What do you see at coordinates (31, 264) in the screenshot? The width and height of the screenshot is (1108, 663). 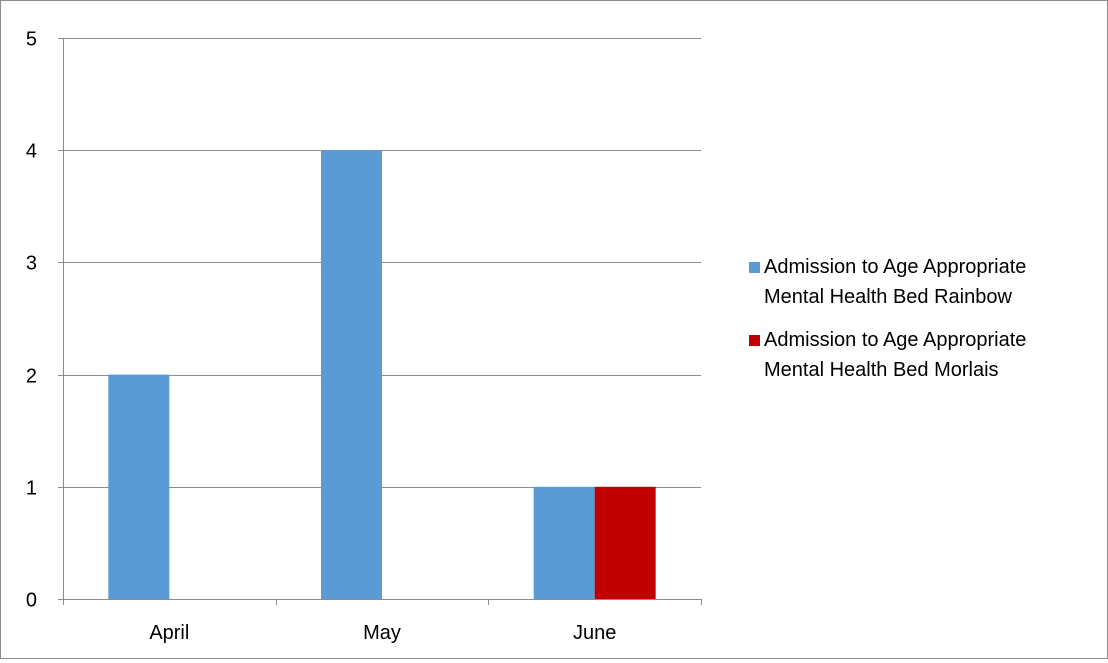 I see `y-tick-label: 3` at bounding box center [31, 264].